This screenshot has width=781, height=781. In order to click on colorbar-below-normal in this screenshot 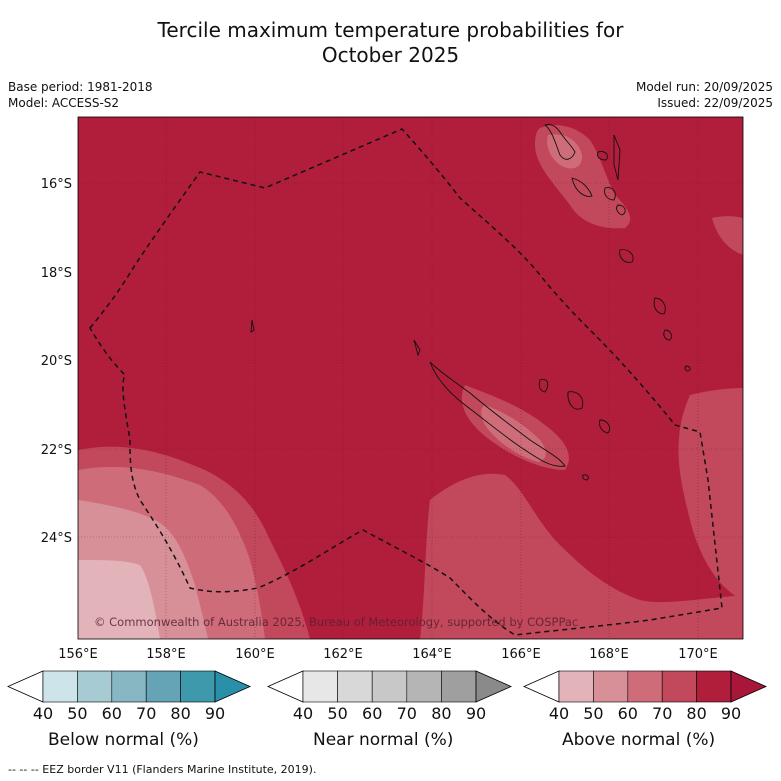, I will do `click(129, 686)`.